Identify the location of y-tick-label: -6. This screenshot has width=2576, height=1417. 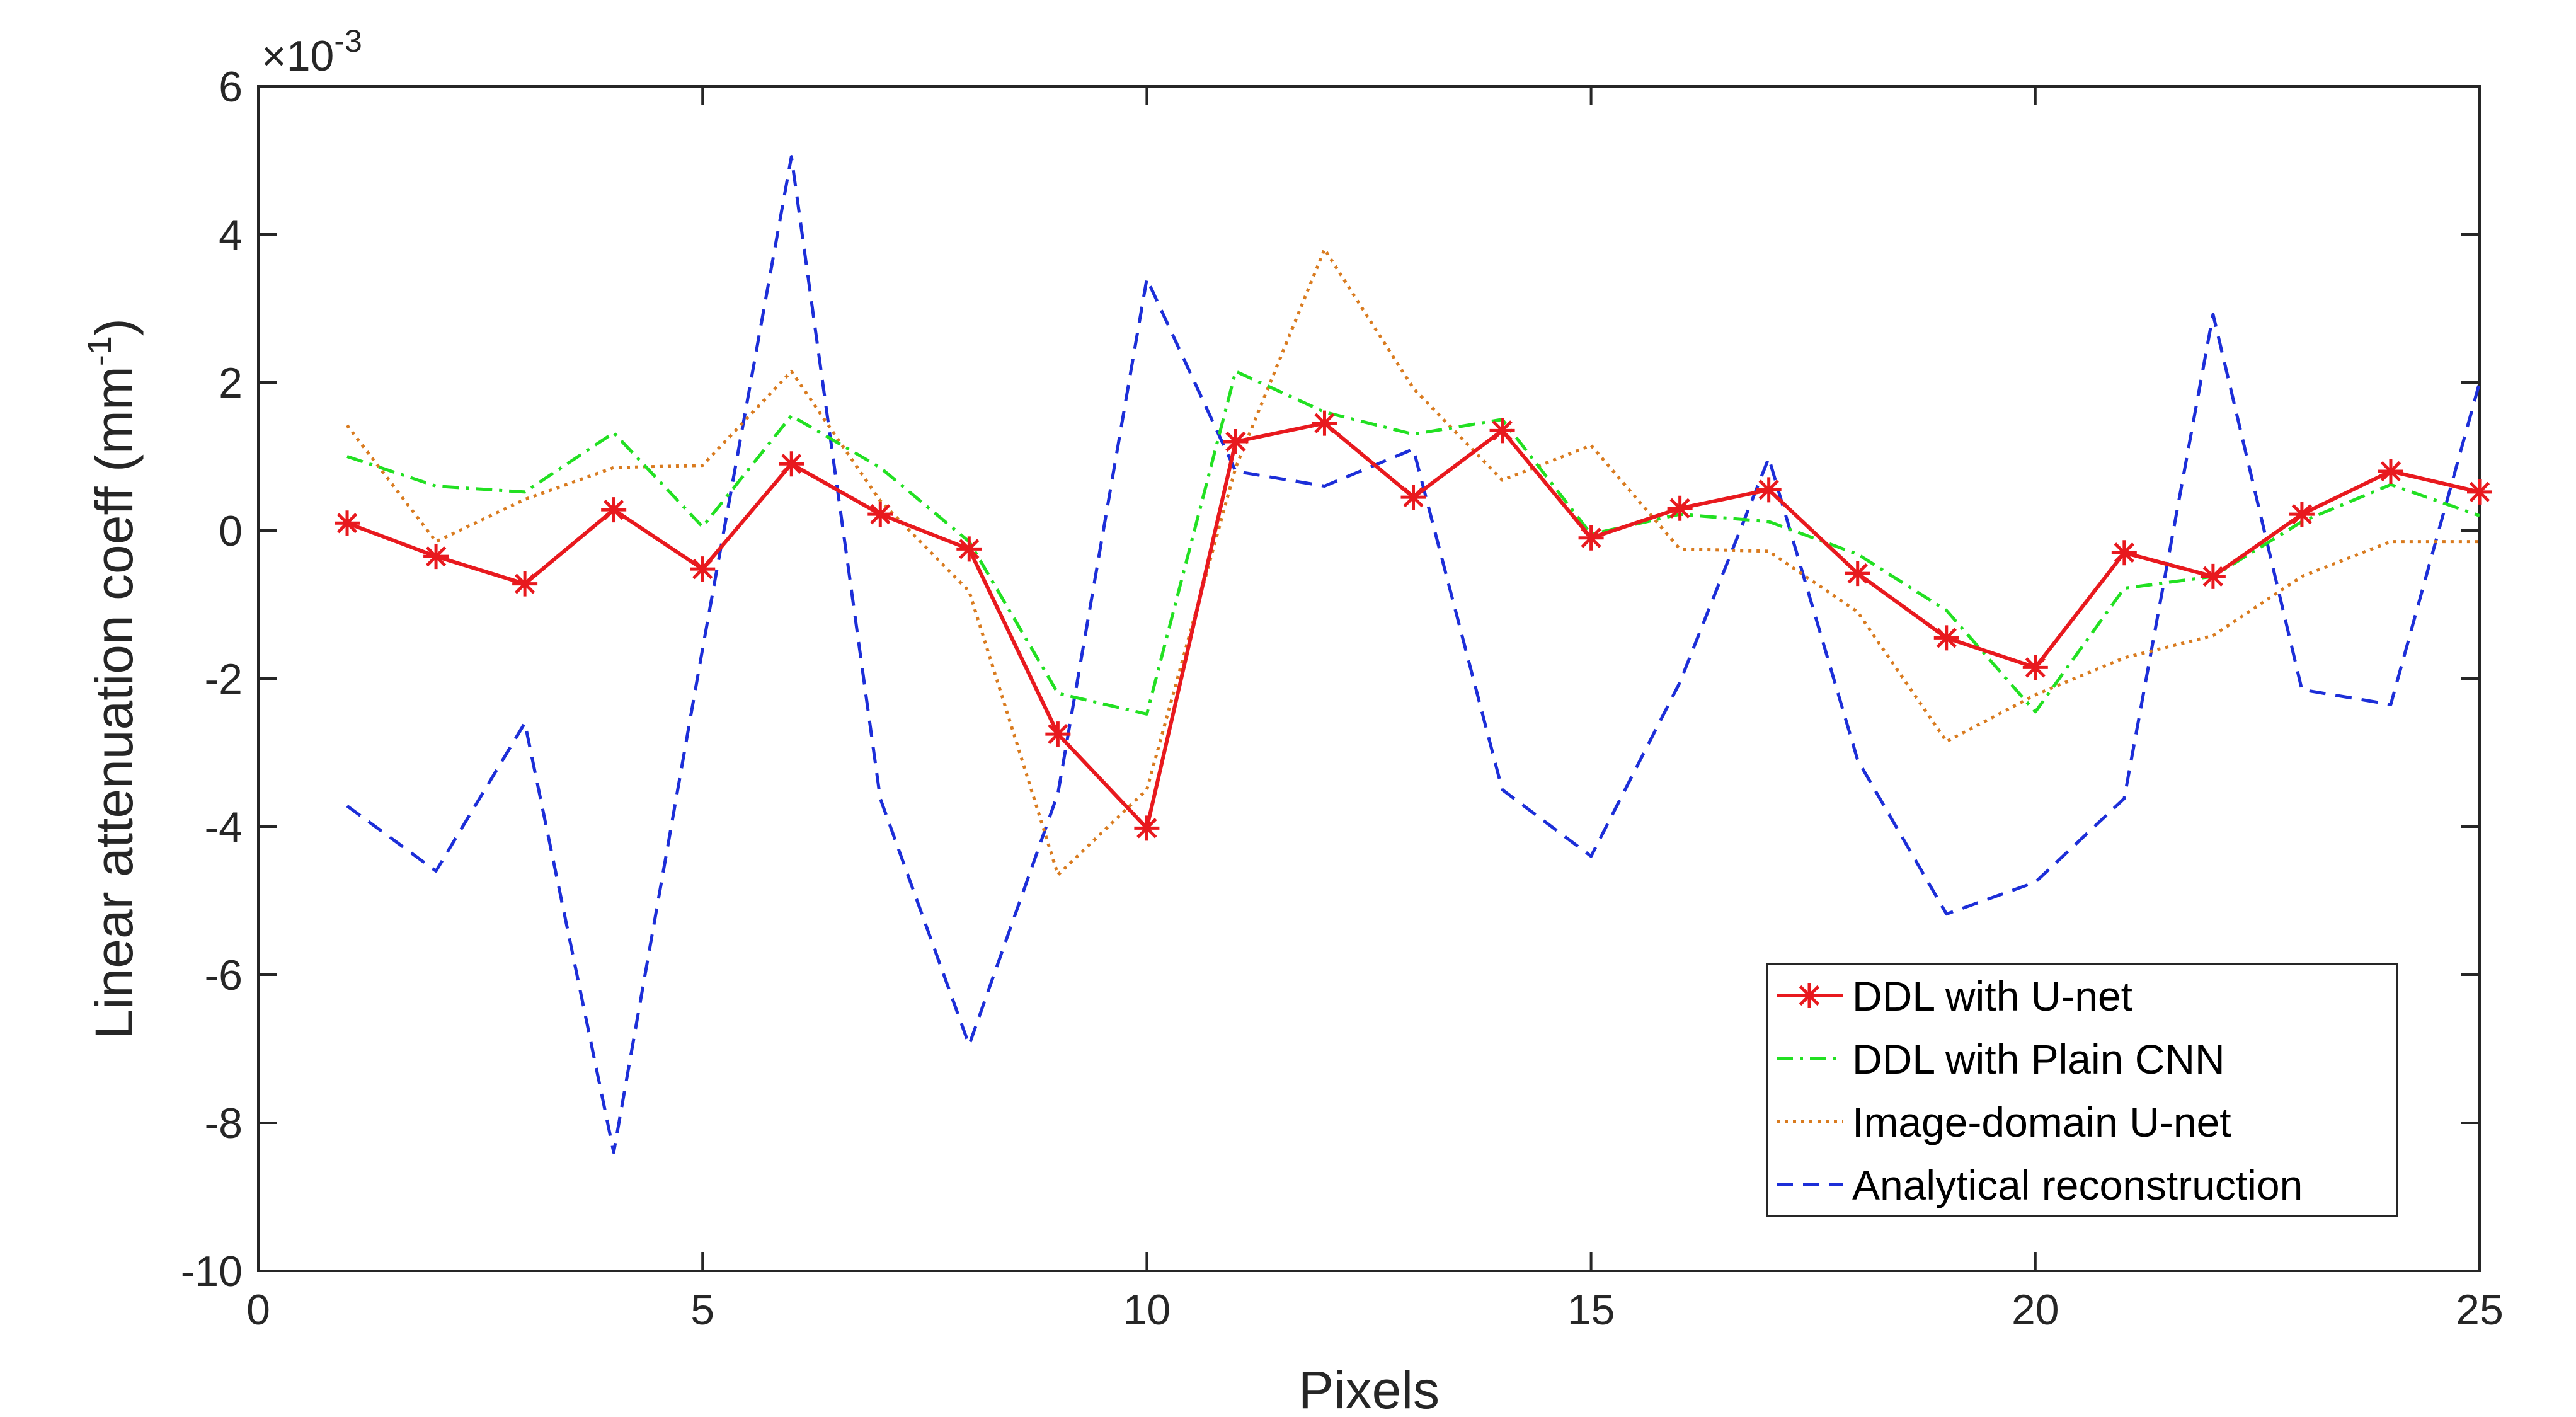
(224, 975).